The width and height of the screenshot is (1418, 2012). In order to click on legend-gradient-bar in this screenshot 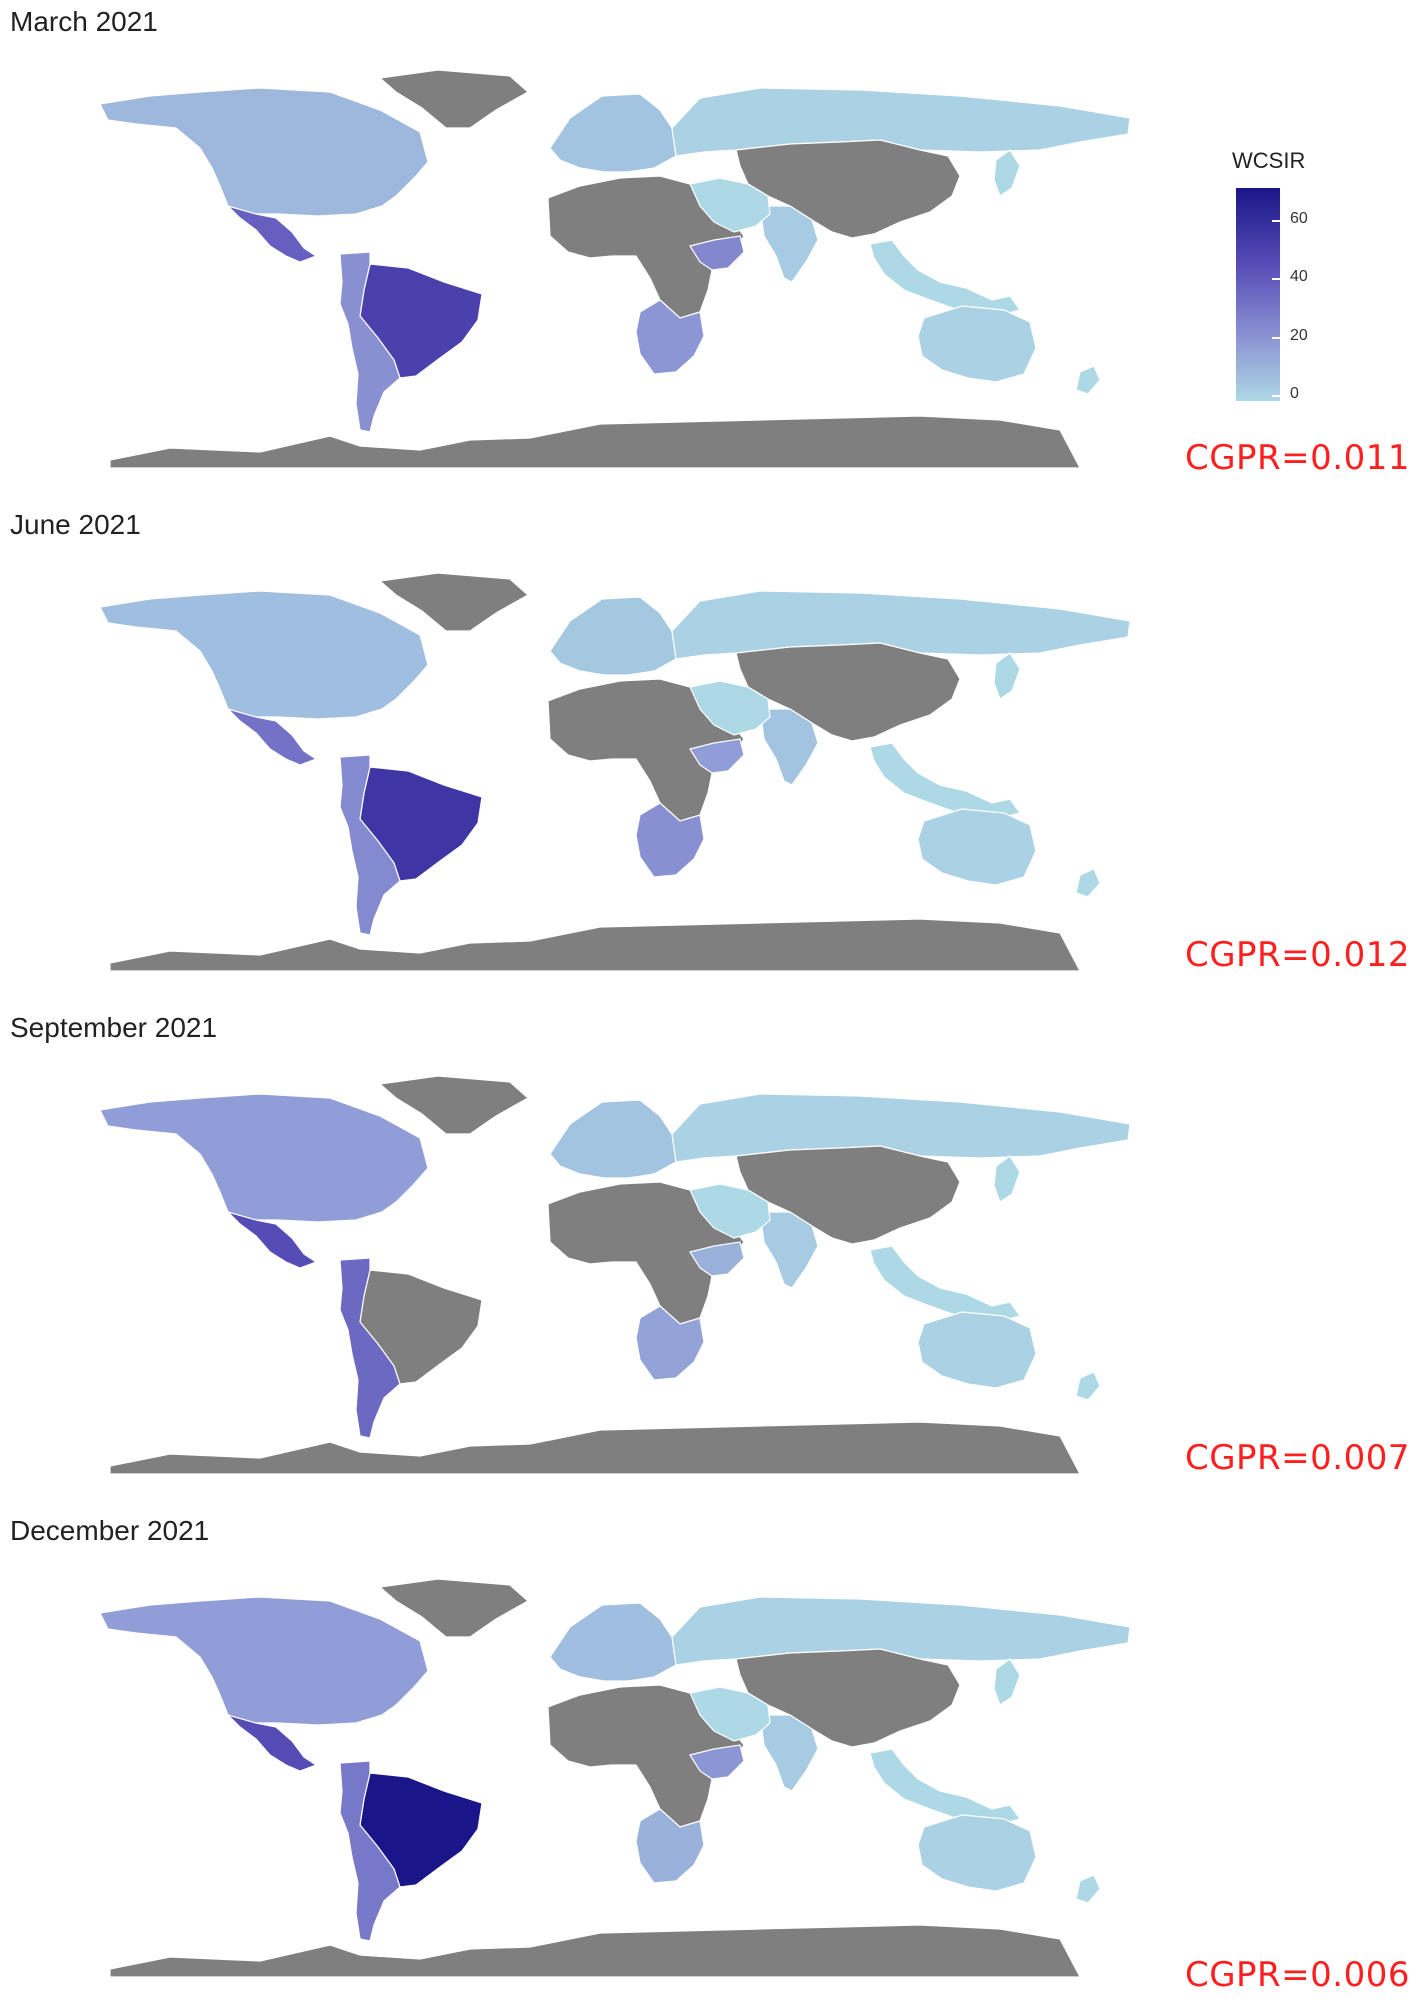, I will do `click(1258, 294)`.